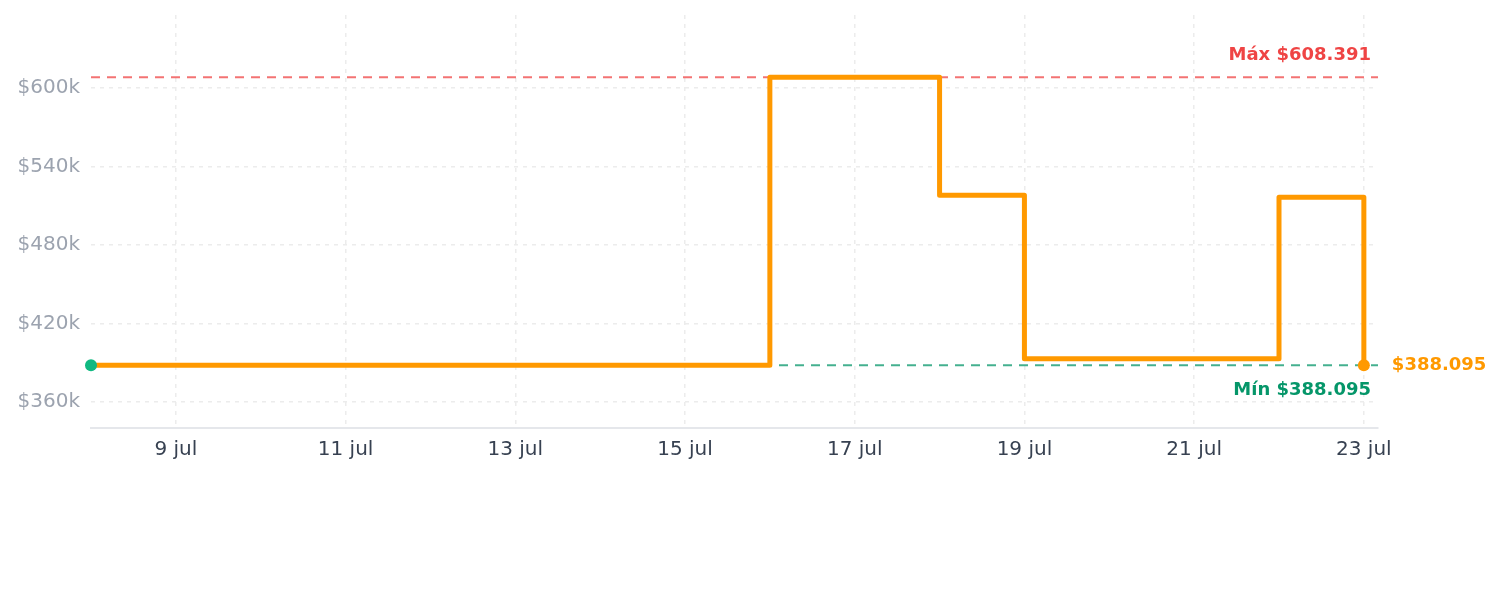 This screenshot has height=607, width=1505. I want to click on x-tick-label: 11 jul, so click(345, 448).